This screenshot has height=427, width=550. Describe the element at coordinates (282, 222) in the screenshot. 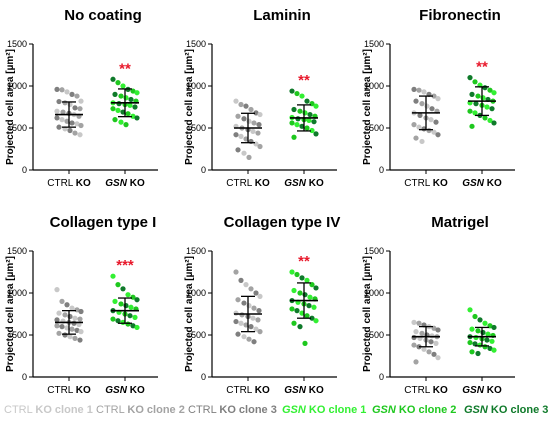

I see `chart-title: Collagen type IV` at that location.